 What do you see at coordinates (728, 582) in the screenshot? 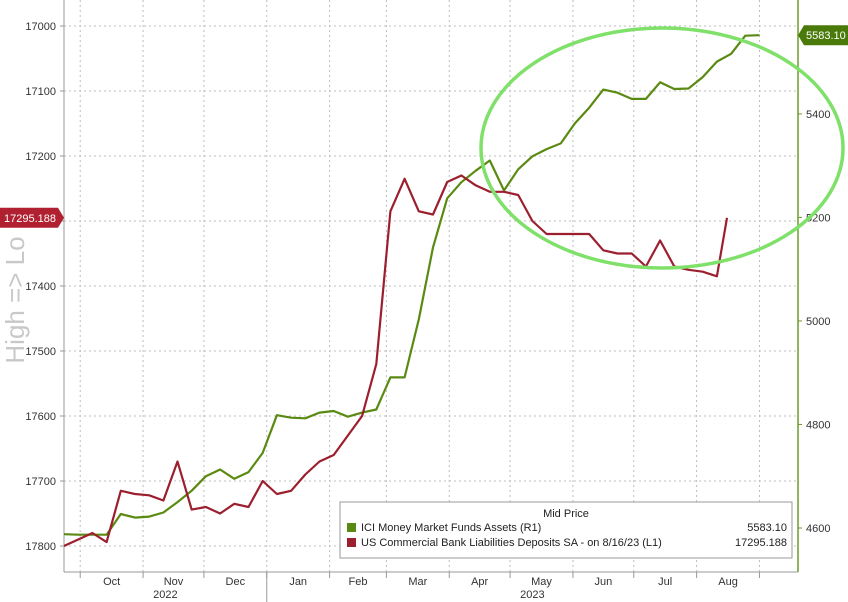
I see `month-label: Aug` at bounding box center [728, 582].